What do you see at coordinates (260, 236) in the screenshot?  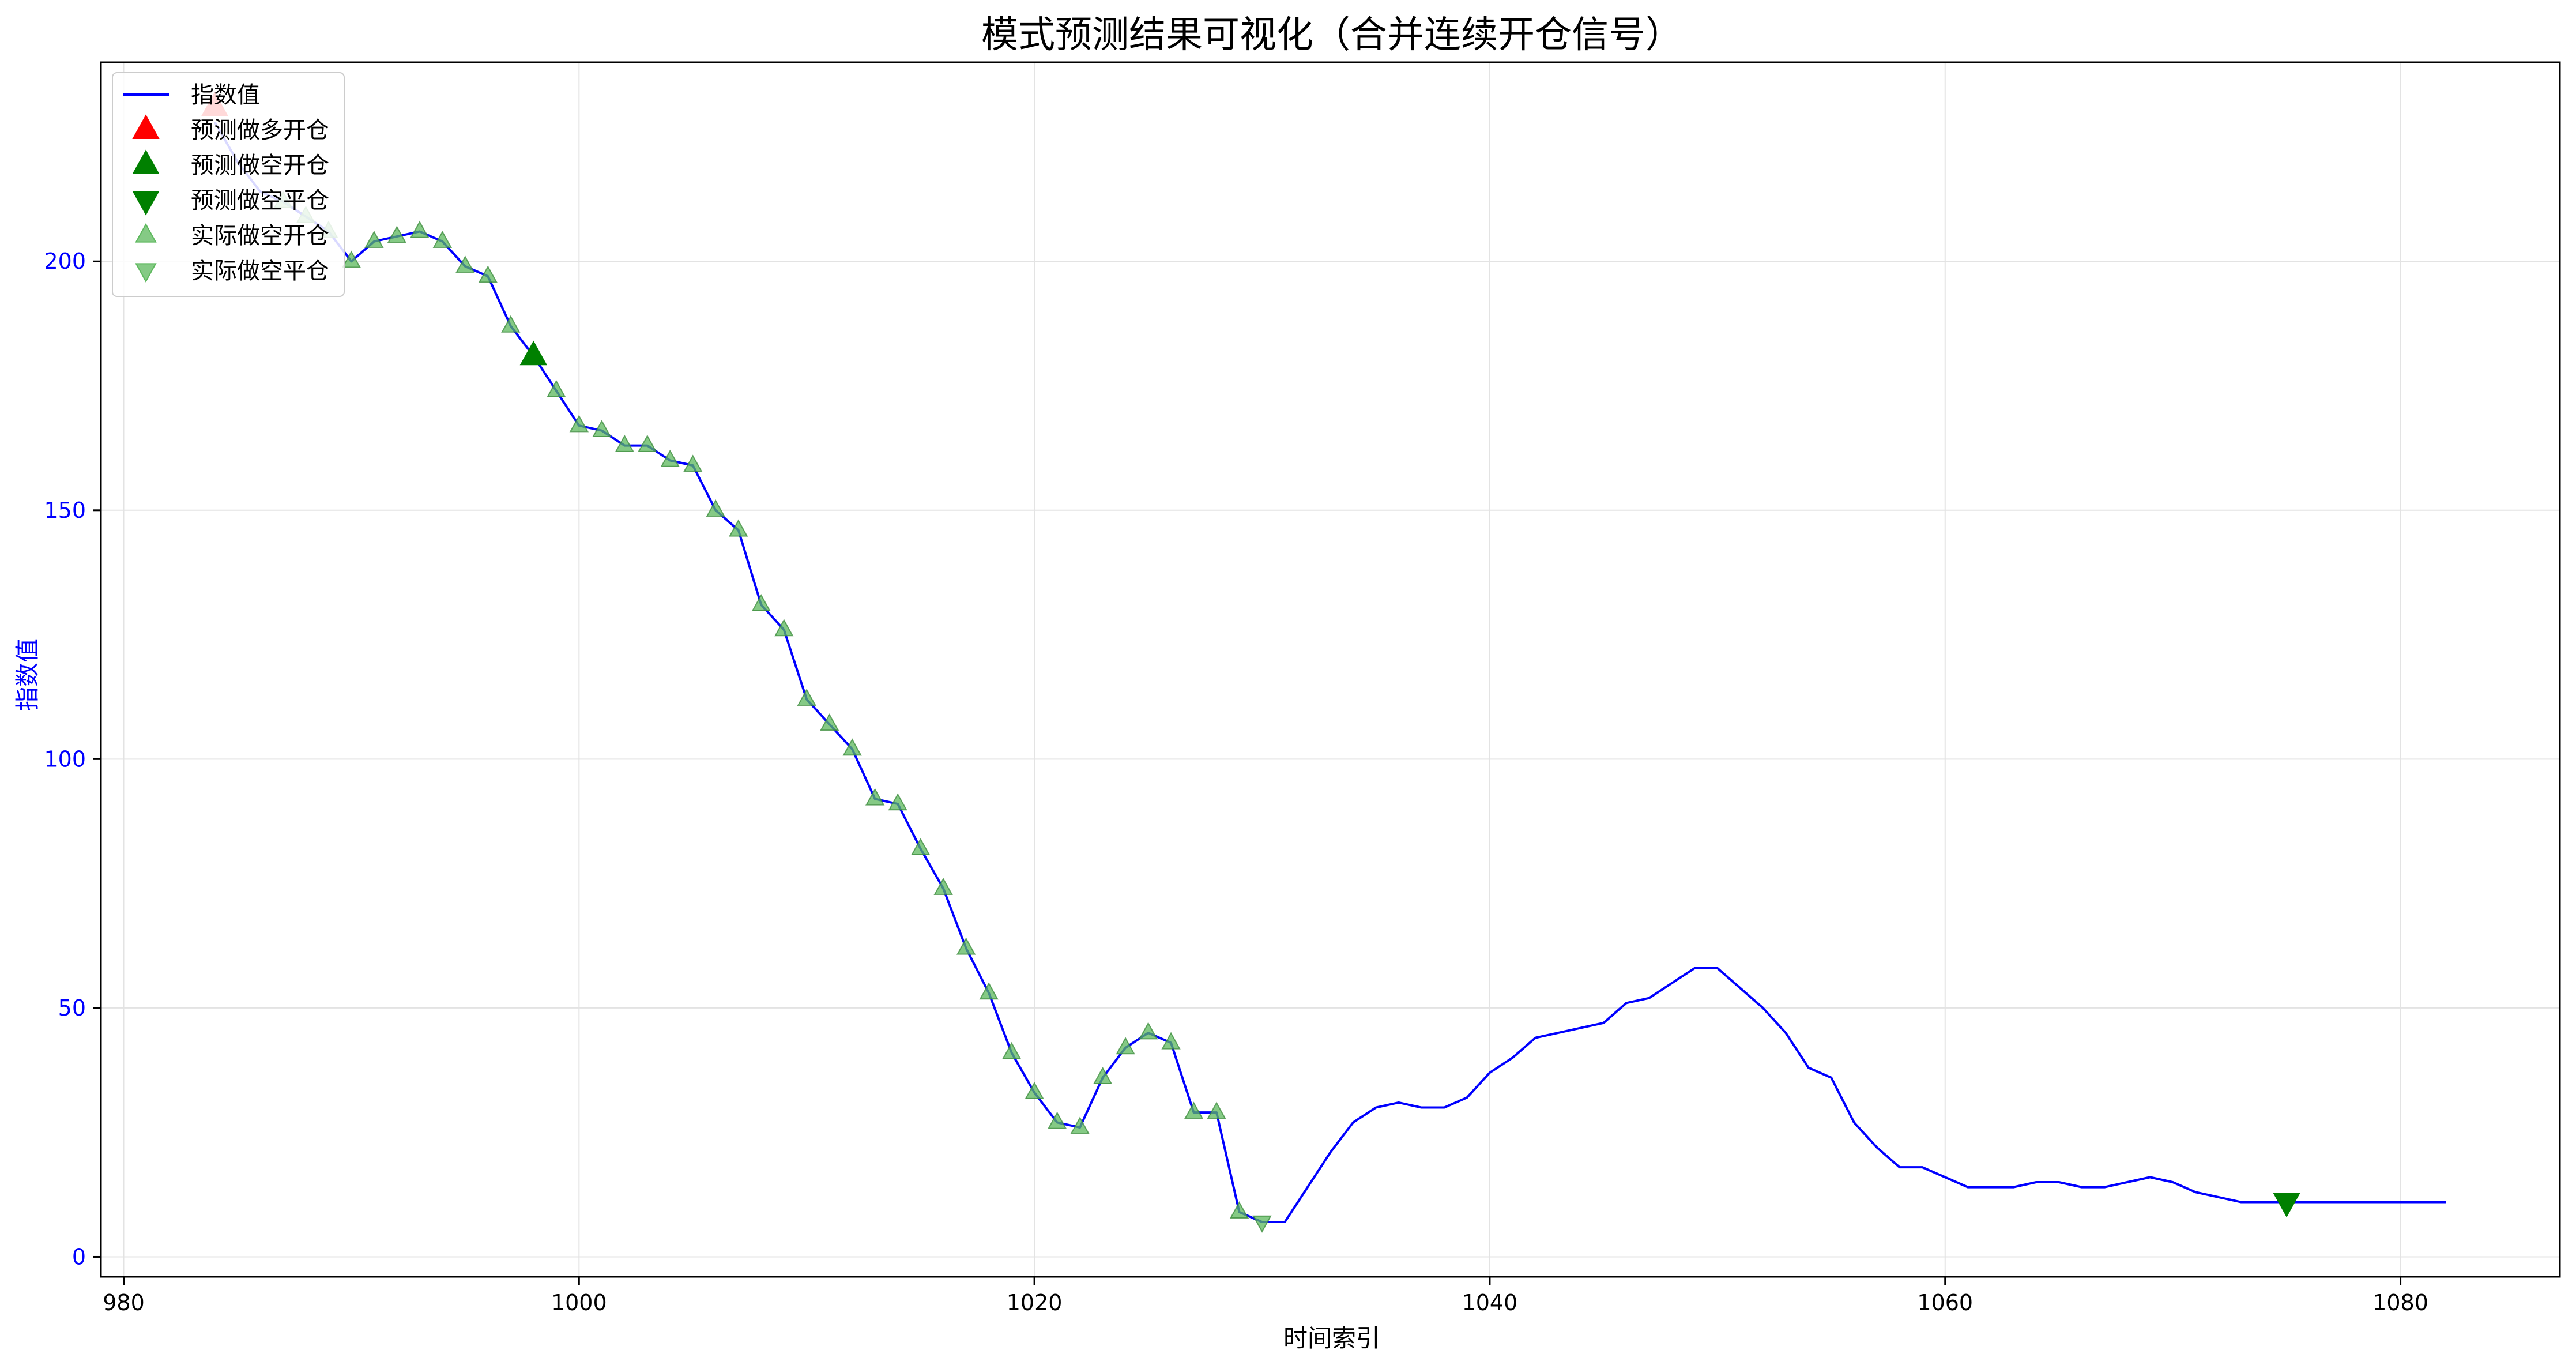 I see `legend-label: 实际做空开仓` at bounding box center [260, 236].